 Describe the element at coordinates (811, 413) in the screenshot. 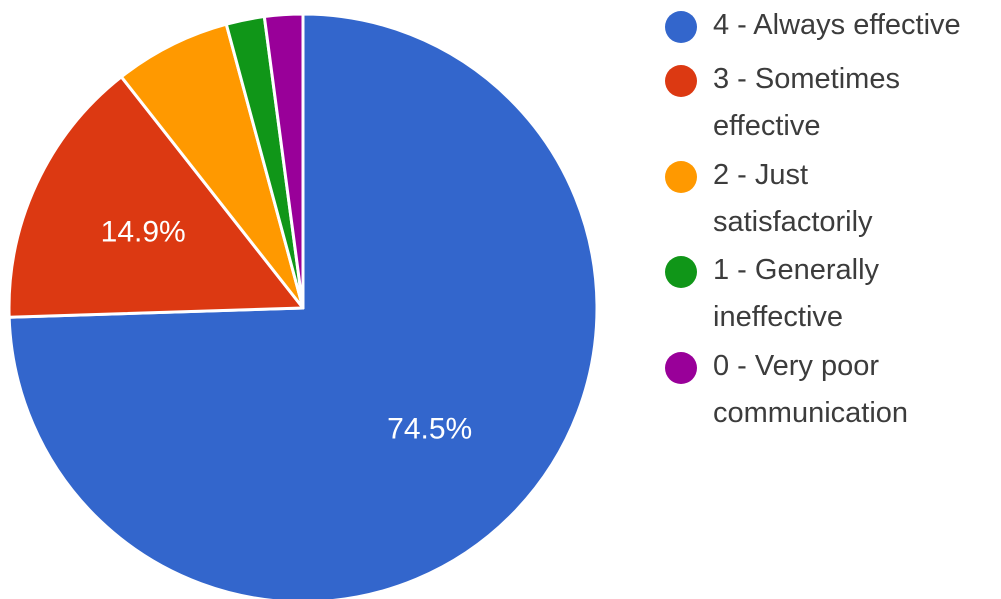

I see `legend-label-line-2: communication` at that location.